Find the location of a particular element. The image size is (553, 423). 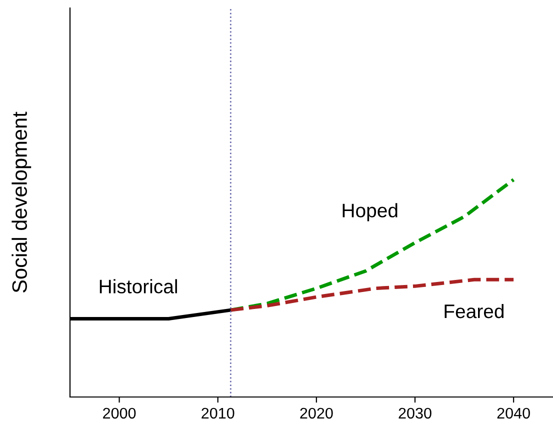

series-label: Hoped is located at coordinates (370, 212).